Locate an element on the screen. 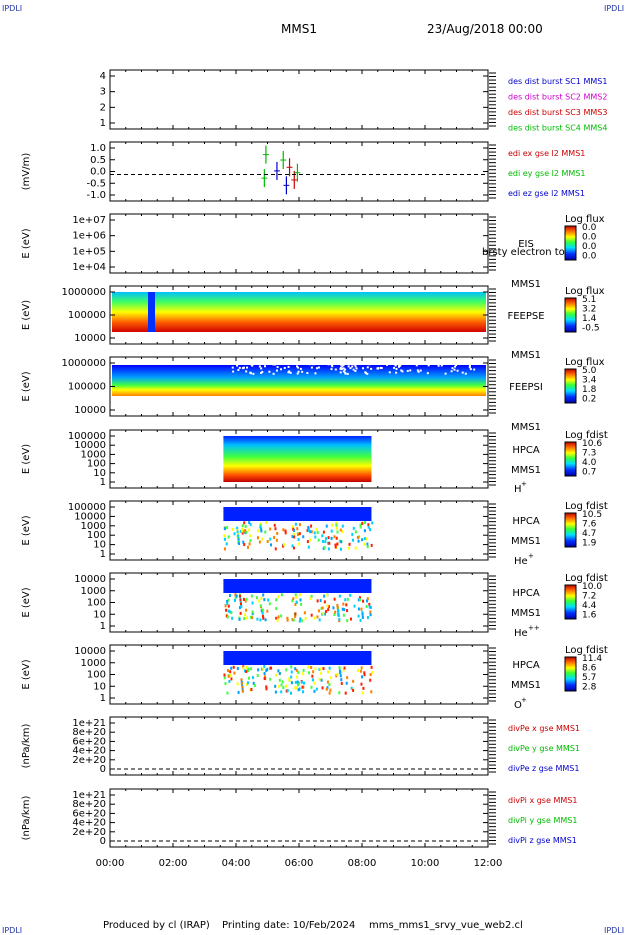  colorbar-tick-label: 7.2 is located at coordinates (589, 597).